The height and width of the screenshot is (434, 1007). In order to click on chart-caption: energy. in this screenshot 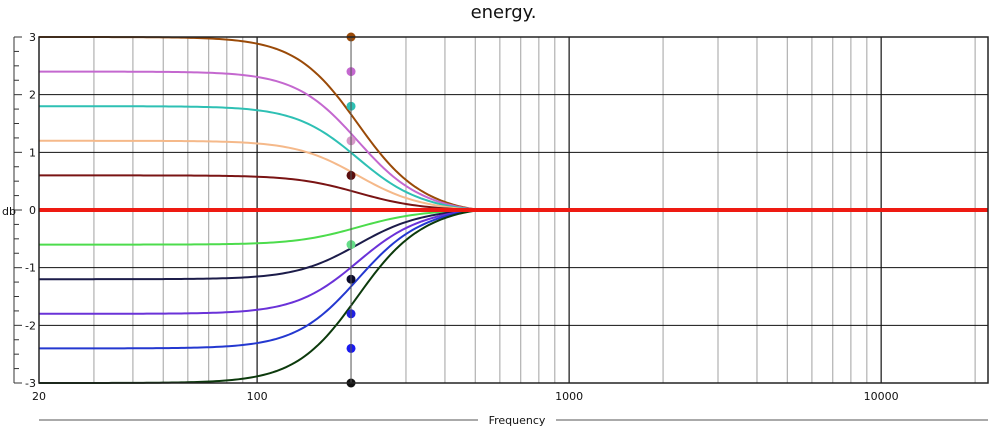, I will do `click(503, 12)`.